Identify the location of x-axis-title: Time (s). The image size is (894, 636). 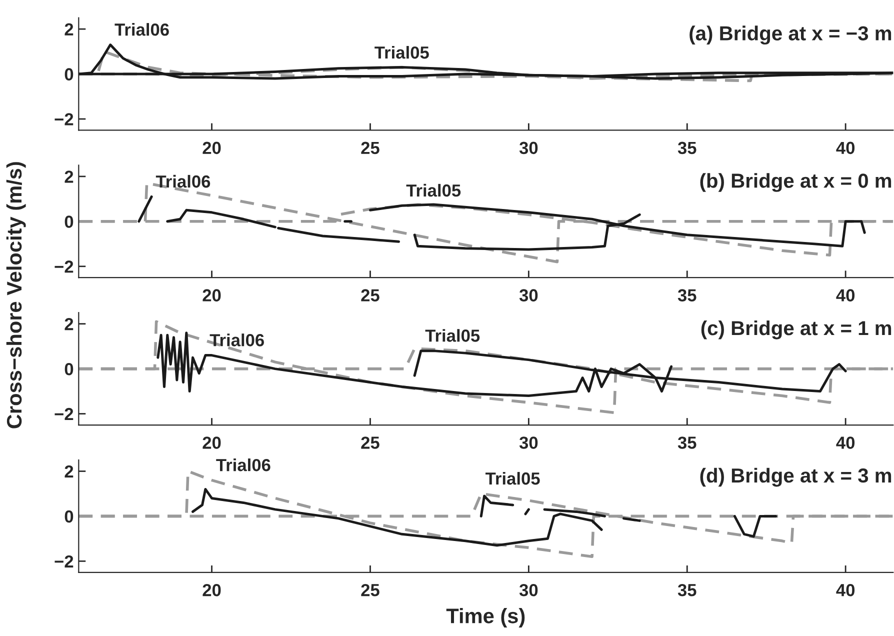
(485, 618).